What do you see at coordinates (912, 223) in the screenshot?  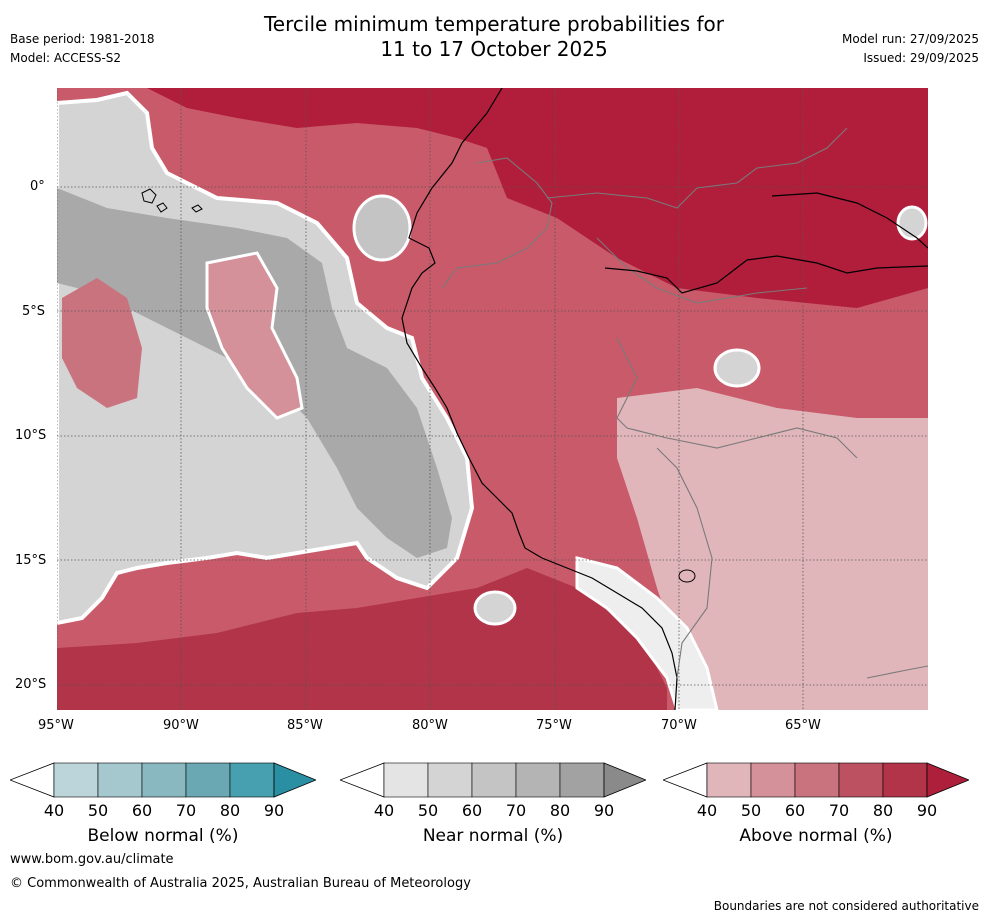 I see `near-normal-blob-northeast` at bounding box center [912, 223].